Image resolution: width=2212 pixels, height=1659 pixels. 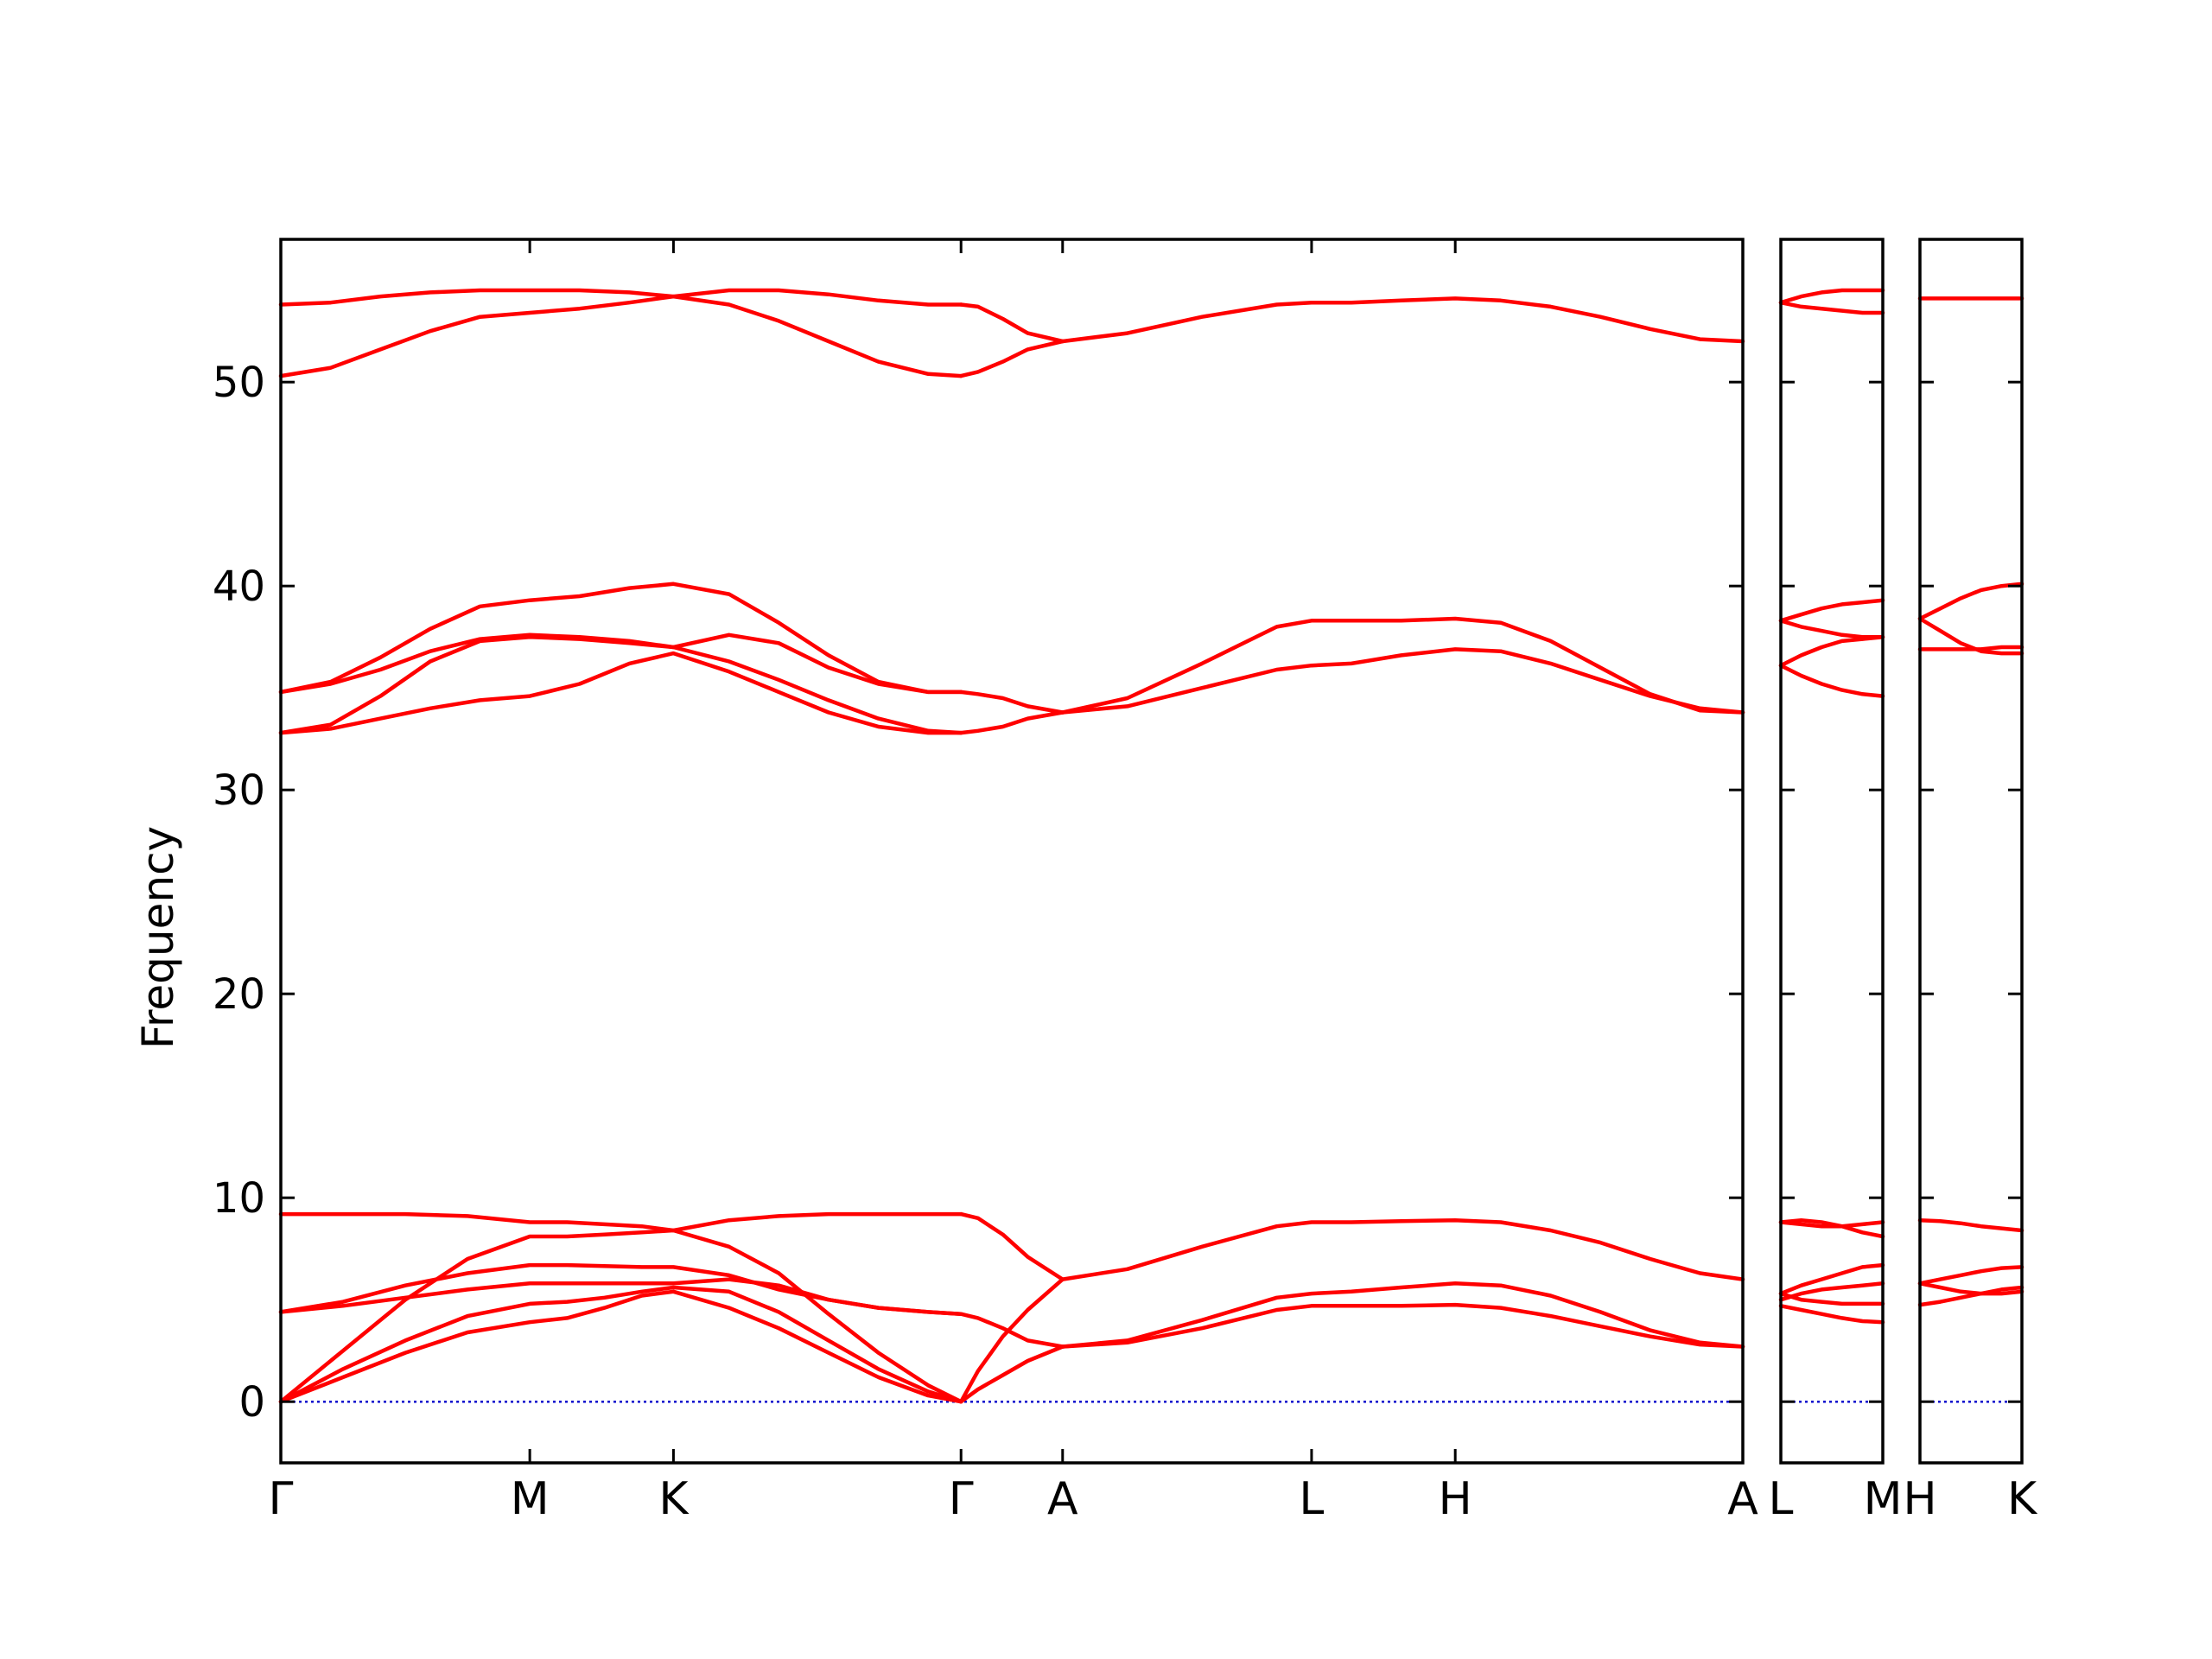 What do you see at coordinates (239, 994) in the screenshot?
I see `y-tick-label: 20` at bounding box center [239, 994].